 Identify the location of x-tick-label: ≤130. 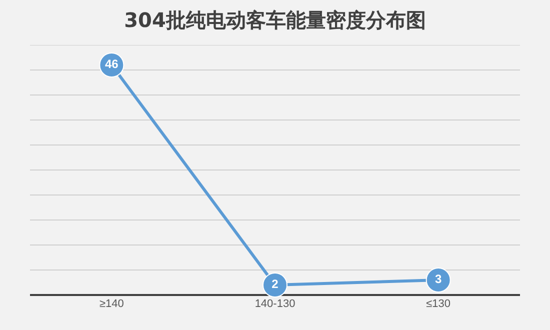
(438, 304).